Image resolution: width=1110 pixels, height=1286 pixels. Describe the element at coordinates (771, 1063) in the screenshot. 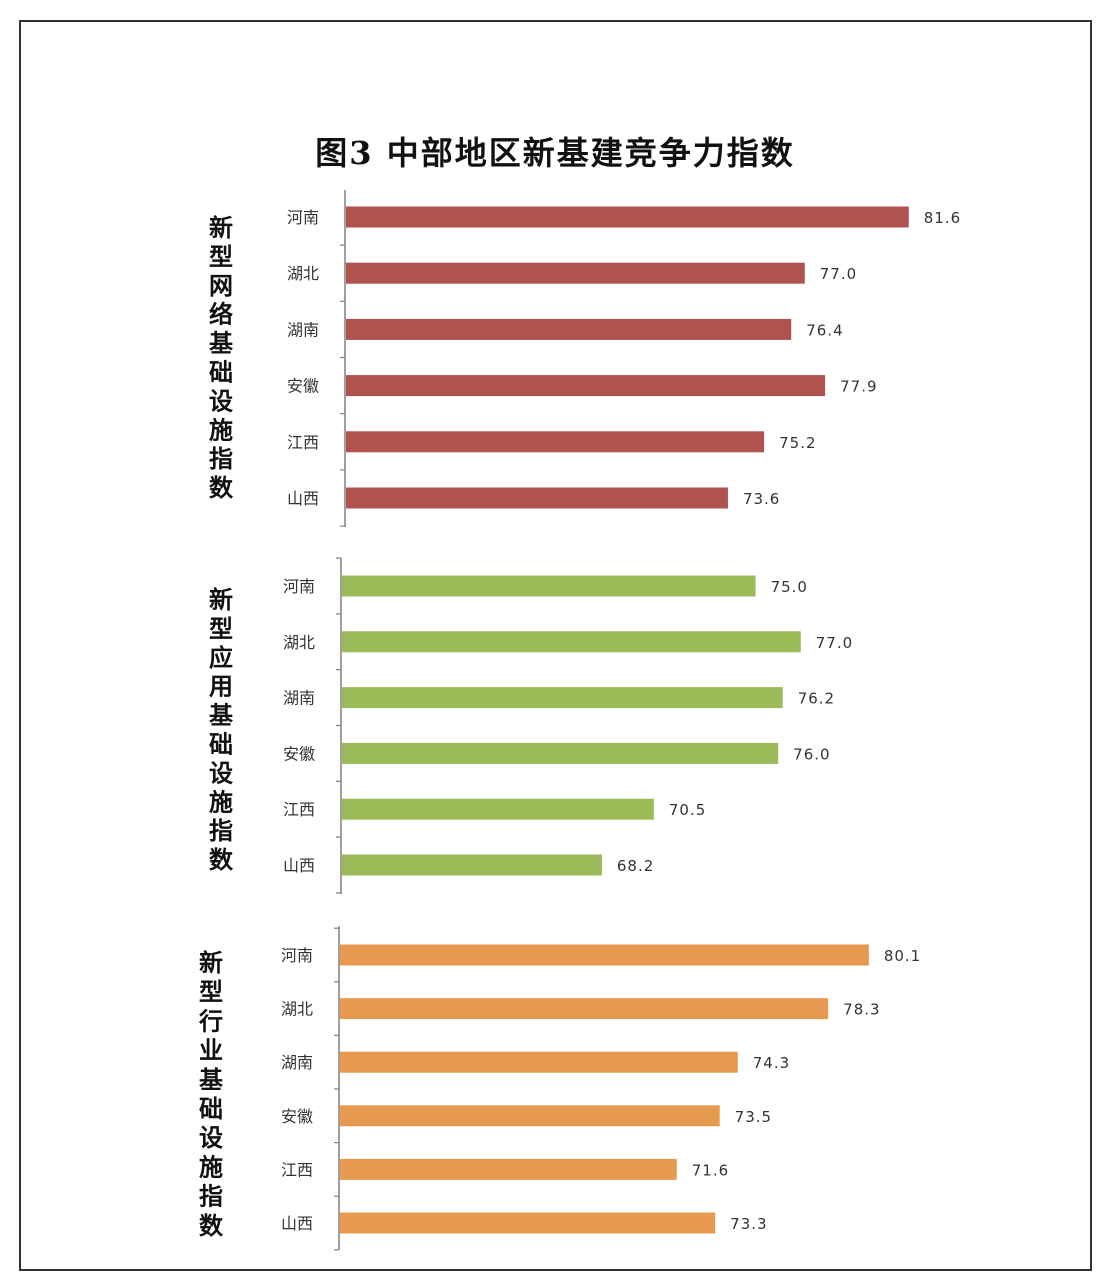

I see `data-label: 74.3` at that location.